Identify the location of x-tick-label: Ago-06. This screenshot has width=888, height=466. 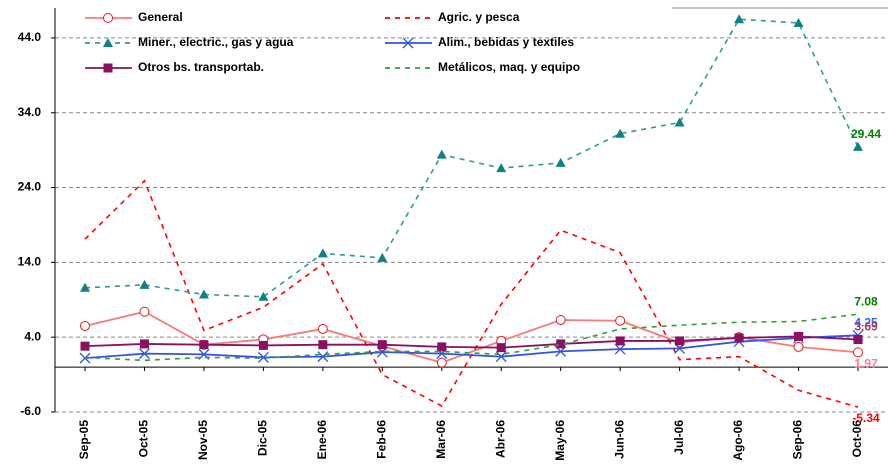
(738, 440).